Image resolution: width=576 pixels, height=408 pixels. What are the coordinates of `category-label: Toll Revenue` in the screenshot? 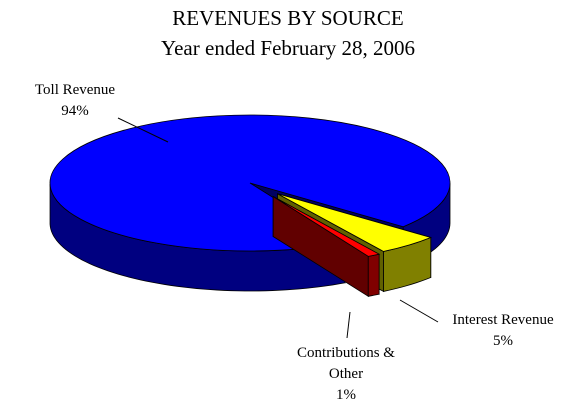 It's located at (75, 90).